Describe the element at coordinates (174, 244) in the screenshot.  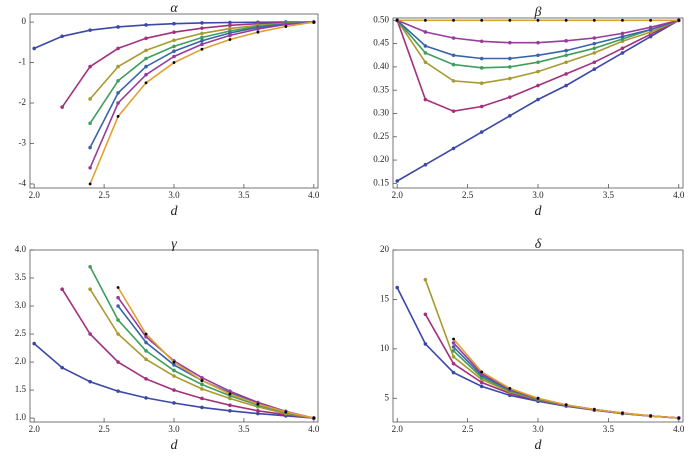
I see `chart-title: γ` at that location.